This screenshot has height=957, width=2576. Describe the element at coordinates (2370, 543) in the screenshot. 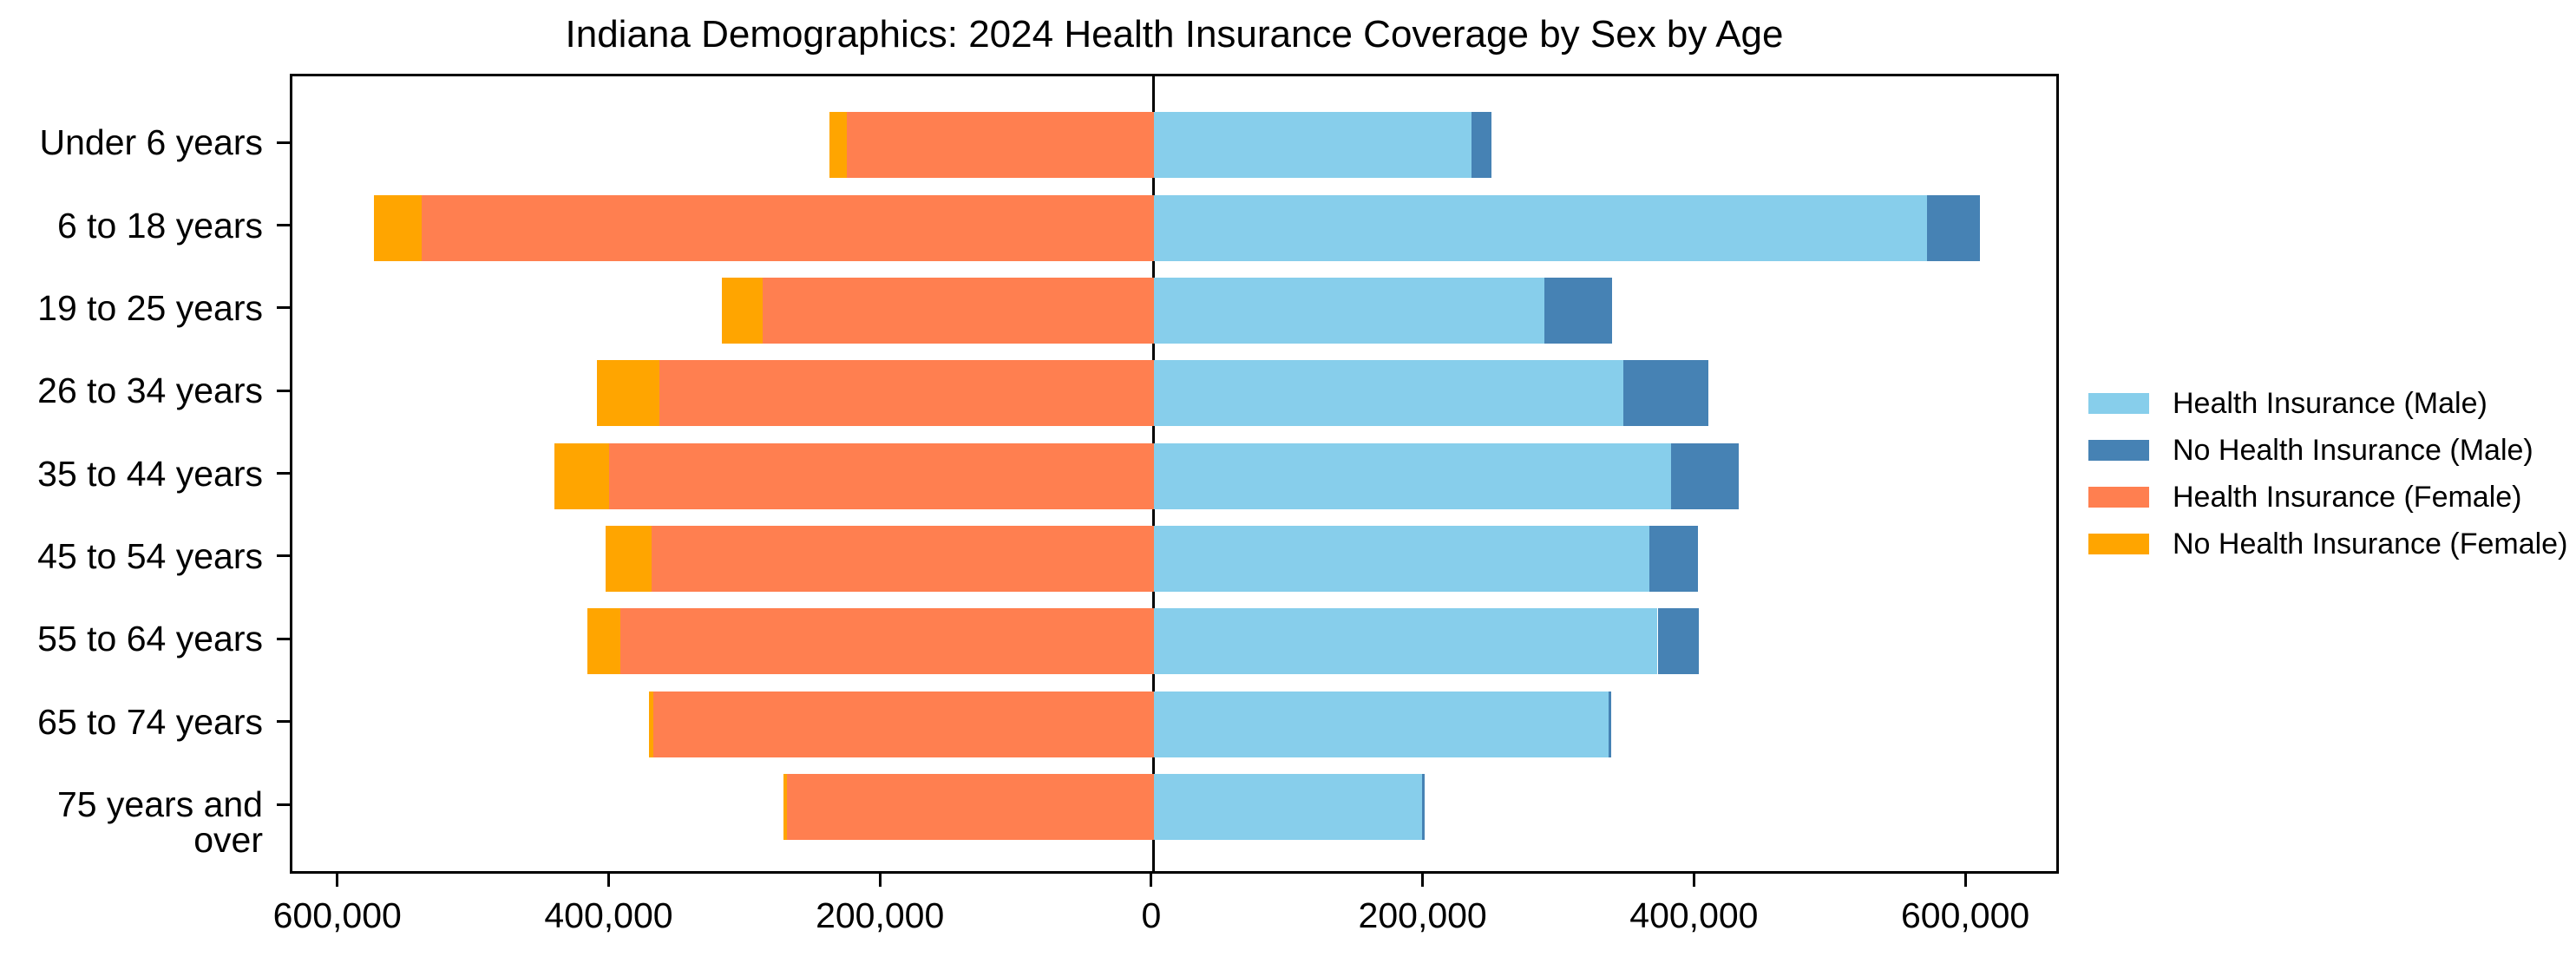

I see `legend-label: No Health Insurance (Female)` at that location.